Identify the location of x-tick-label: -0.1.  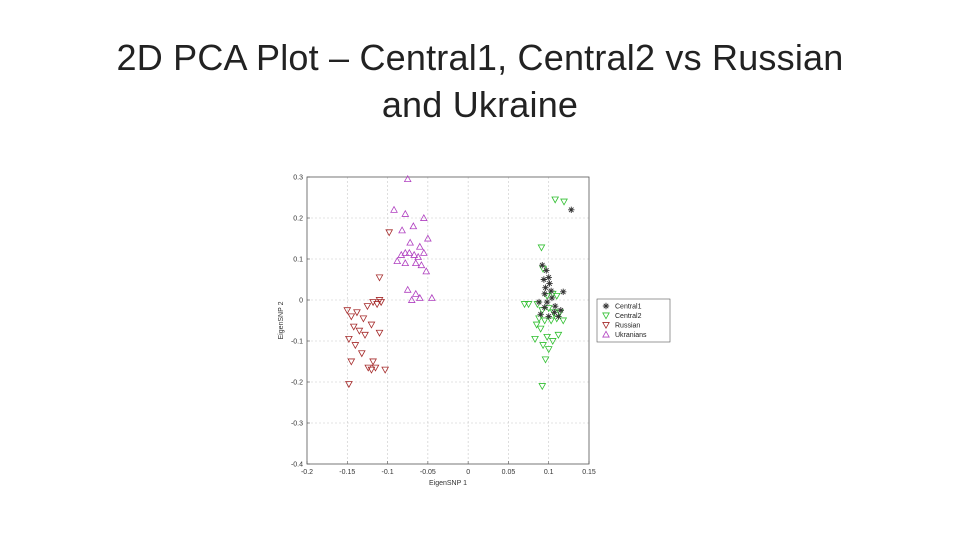
(388, 472).